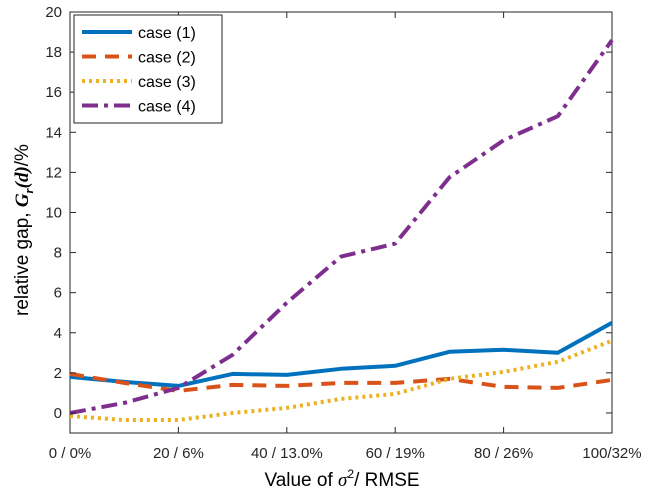 Image resolution: width=650 pixels, height=496 pixels. I want to click on y-tick-label: 14, so click(53, 132).